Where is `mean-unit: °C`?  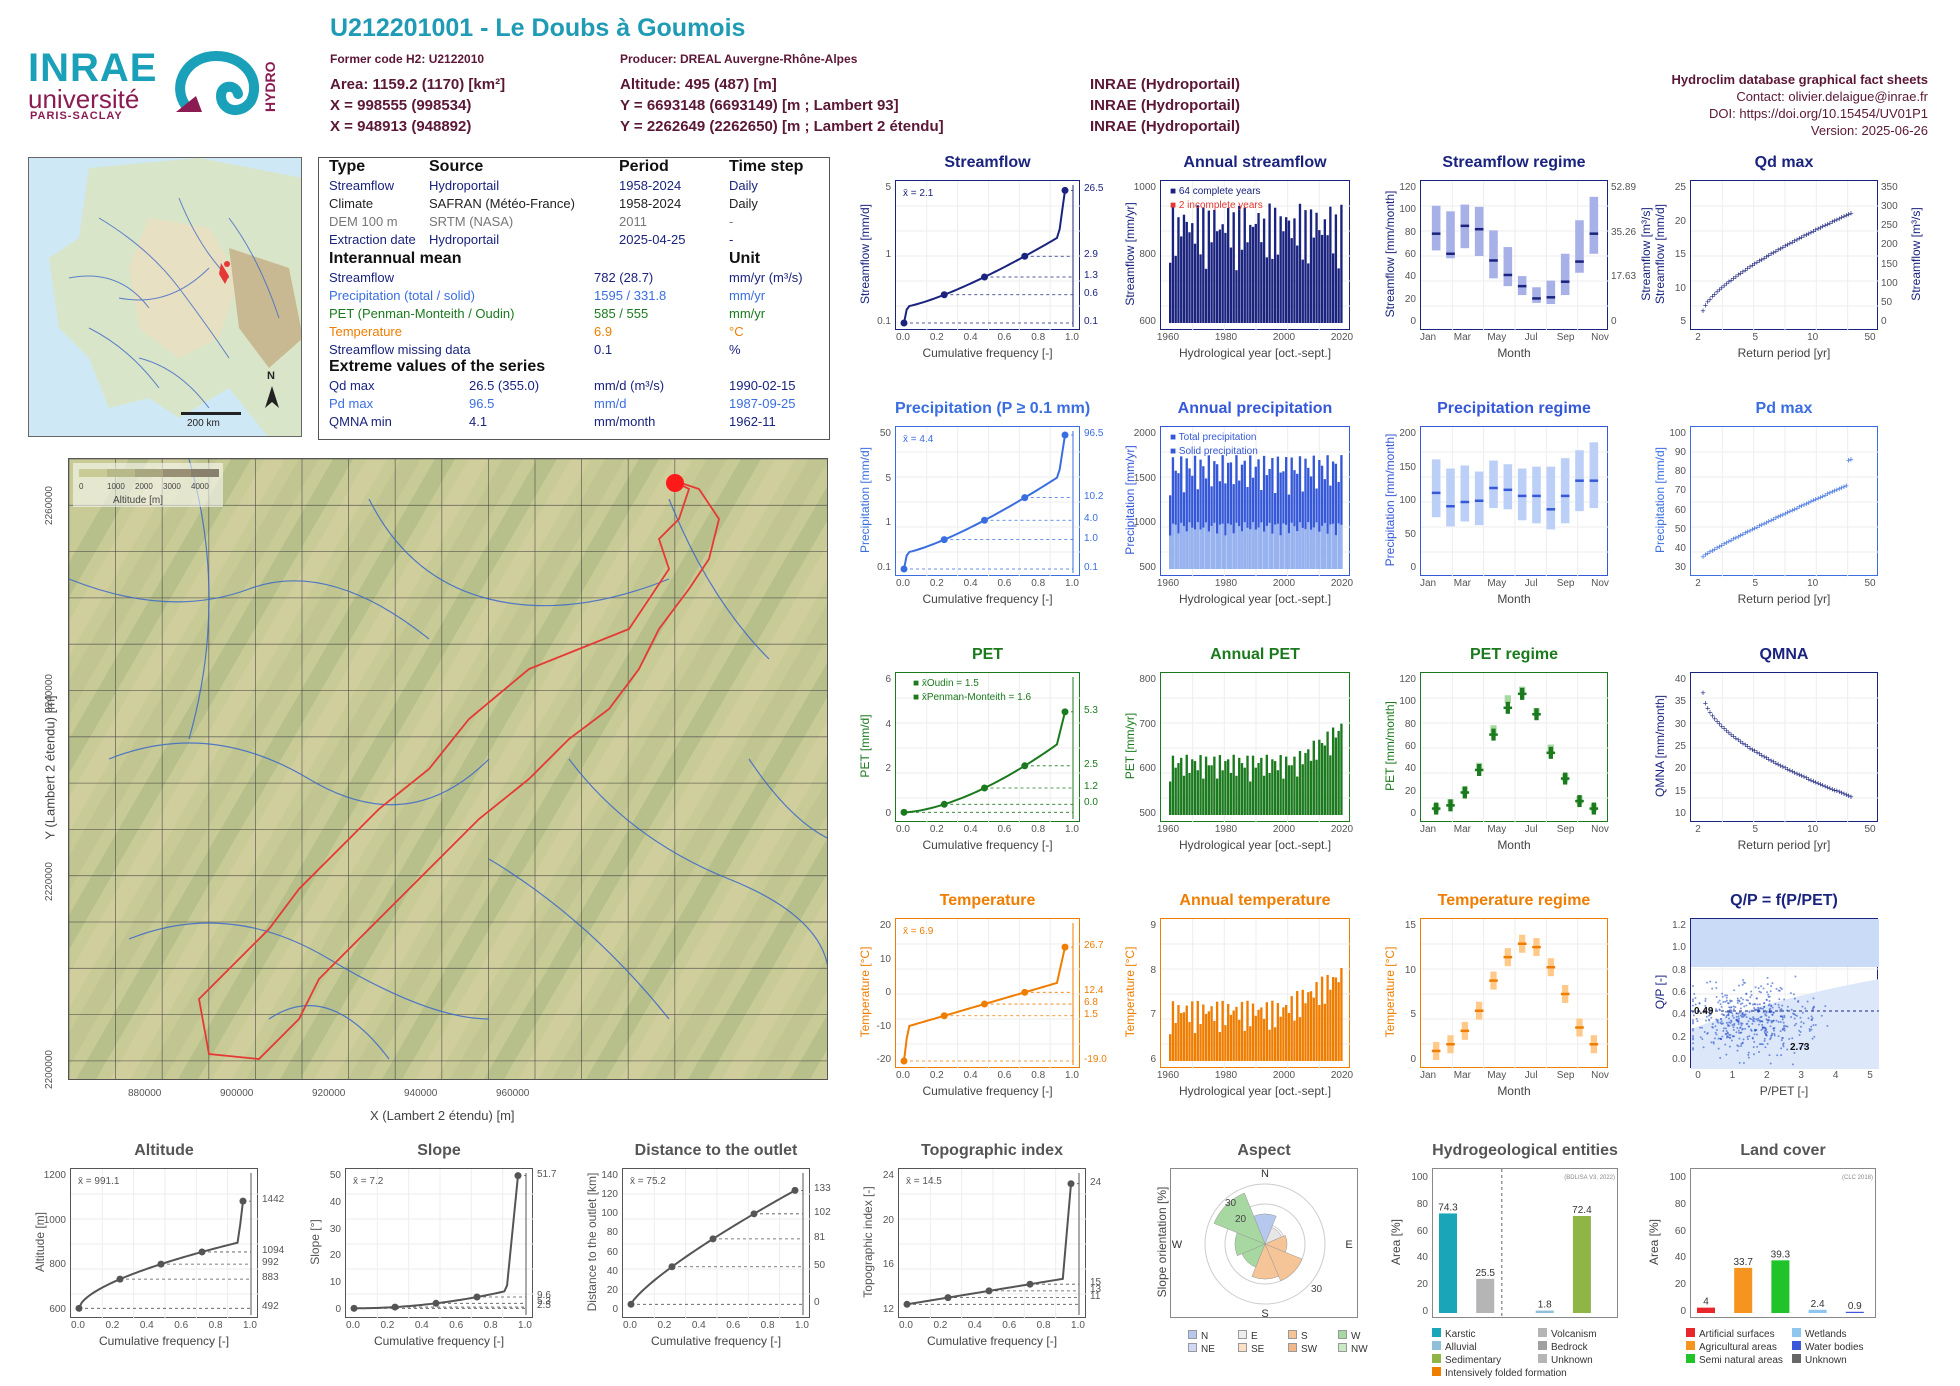
mean-unit: °C is located at coordinates (736, 331).